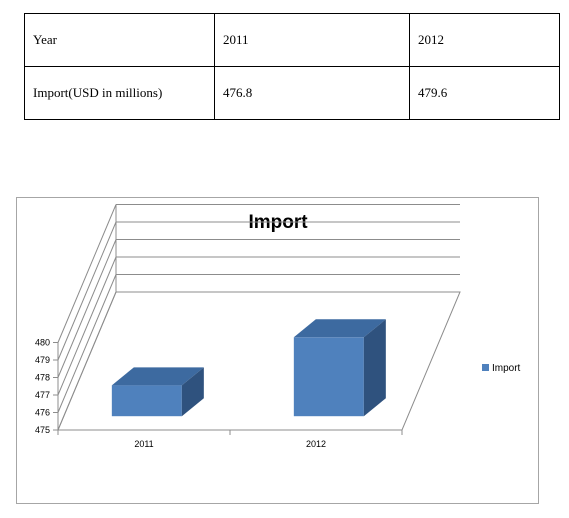 The height and width of the screenshot is (518, 569). What do you see at coordinates (119, 40) in the screenshot?
I see `table-cell: Year` at bounding box center [119, 40].